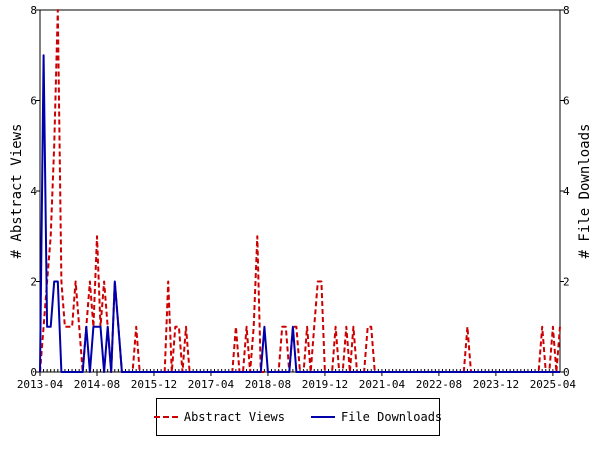 This screenshot has height=450, width=600. Describe the element at coordinates (297, 417) in the screenshot. I see `legend: Abstract Views File Downloads` at that location.